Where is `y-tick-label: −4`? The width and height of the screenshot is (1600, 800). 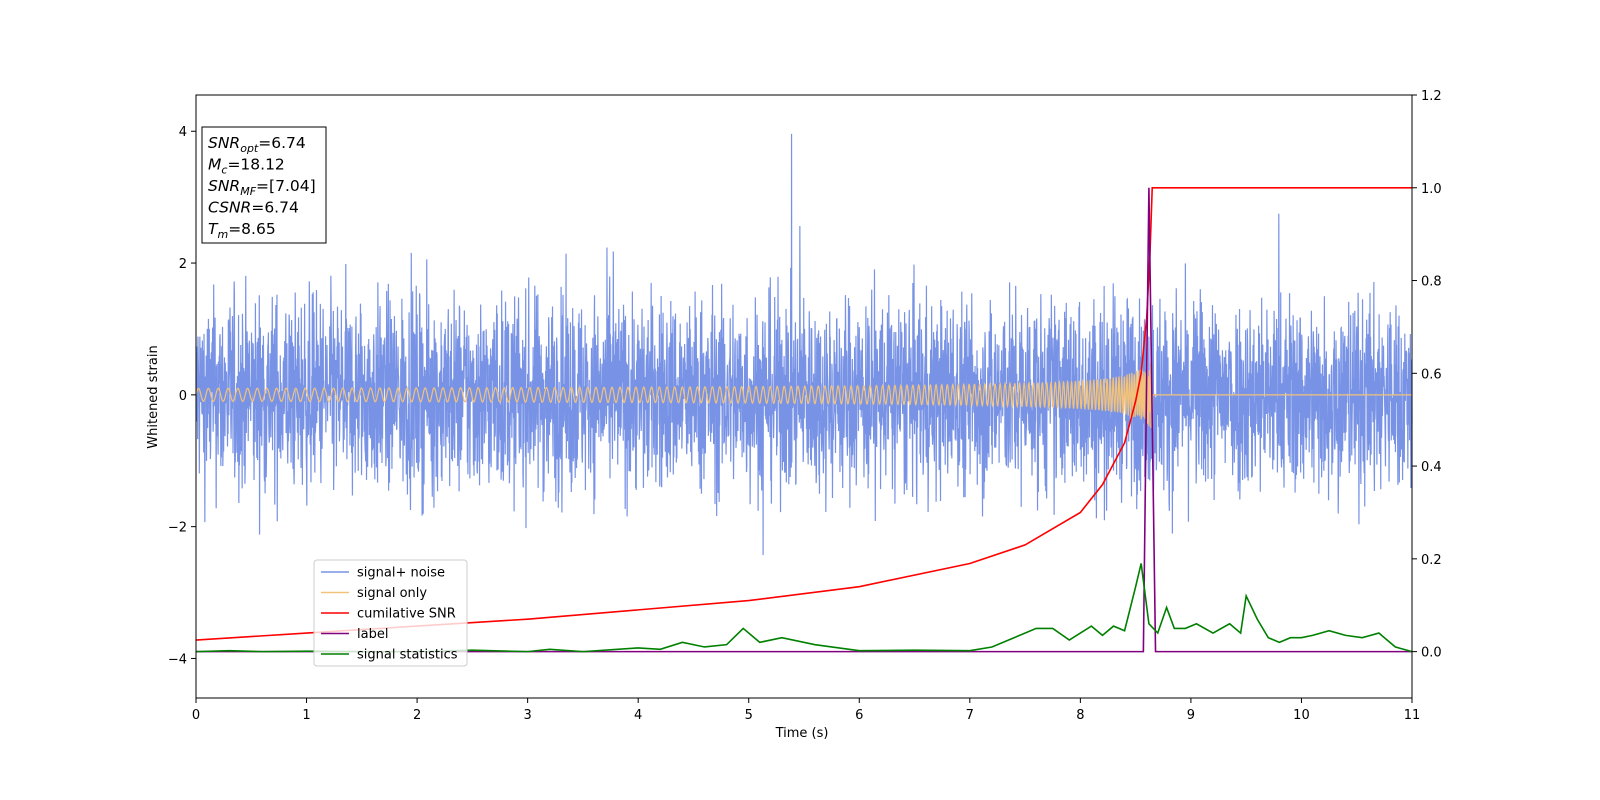 y-tick-label: −4 is located at coordinates (177, 659).